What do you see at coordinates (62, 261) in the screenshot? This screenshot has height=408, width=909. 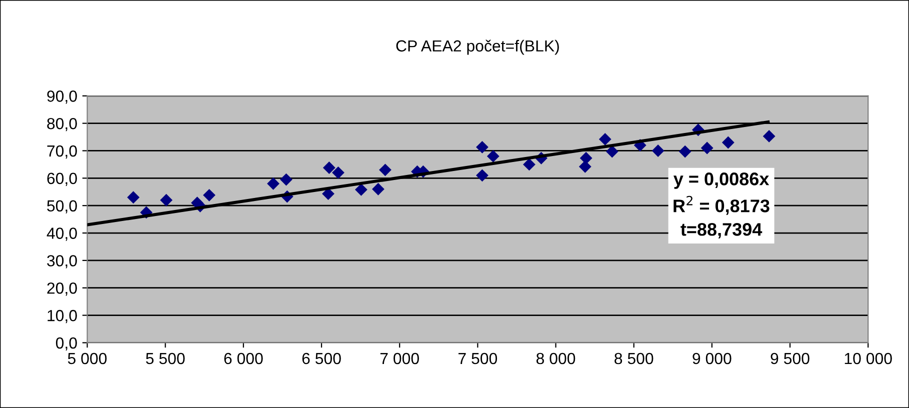 I see `y-tick-label: 30,0` at bounding box center [62, 261].